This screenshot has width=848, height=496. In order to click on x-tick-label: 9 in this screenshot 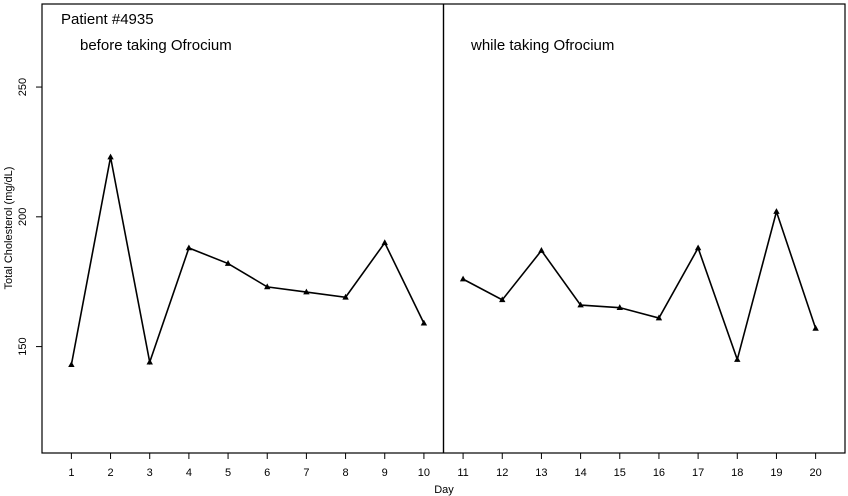, I will do `click(385, 473)`.